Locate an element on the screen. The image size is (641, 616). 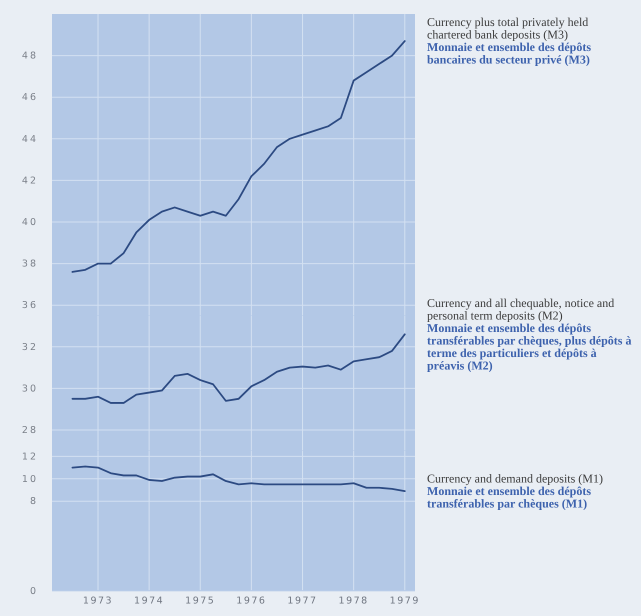
y-tick-label: 32 is located at coordinates (30, 347).